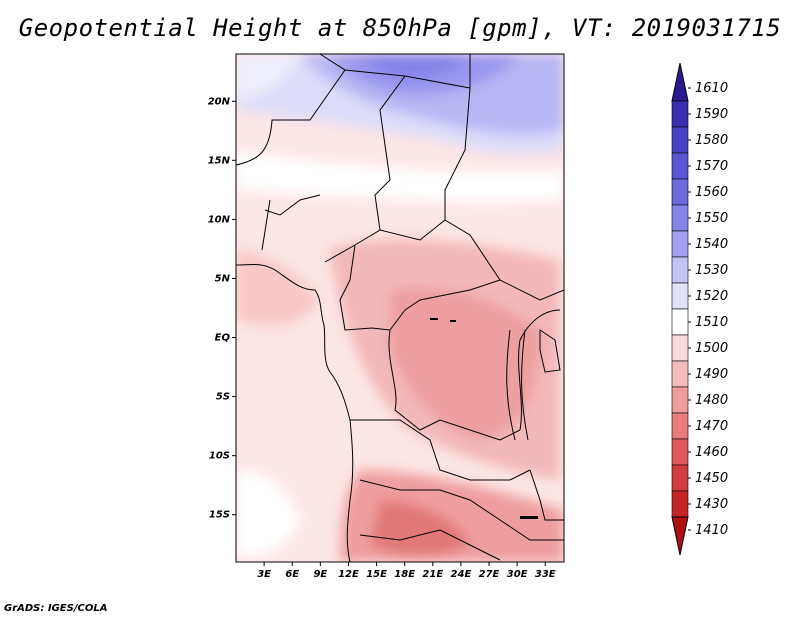 The image size is (800, 618). What do you see at coordinates (711, 400) in the screenshot?
I see `colorbar-label: 1480` at bounding box center [711, 400].